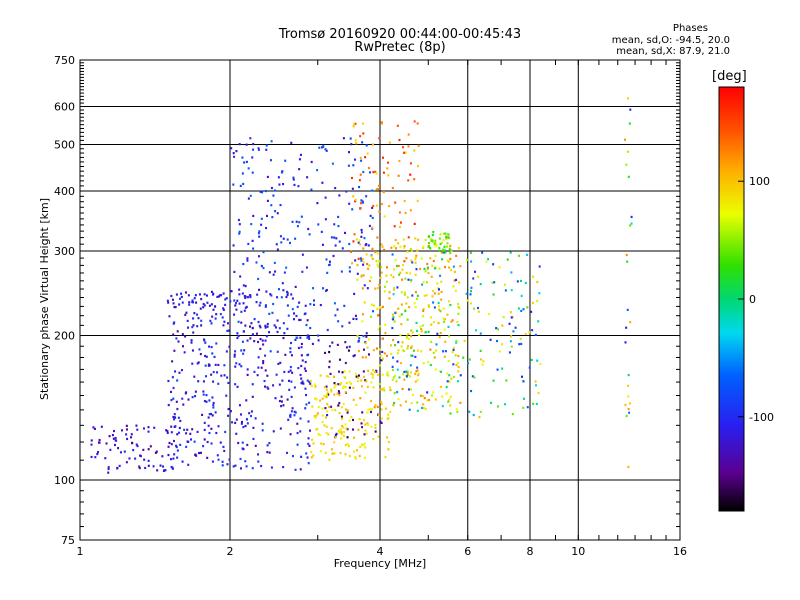  I want to click on x-tick-label: 8, so click(530, 551).